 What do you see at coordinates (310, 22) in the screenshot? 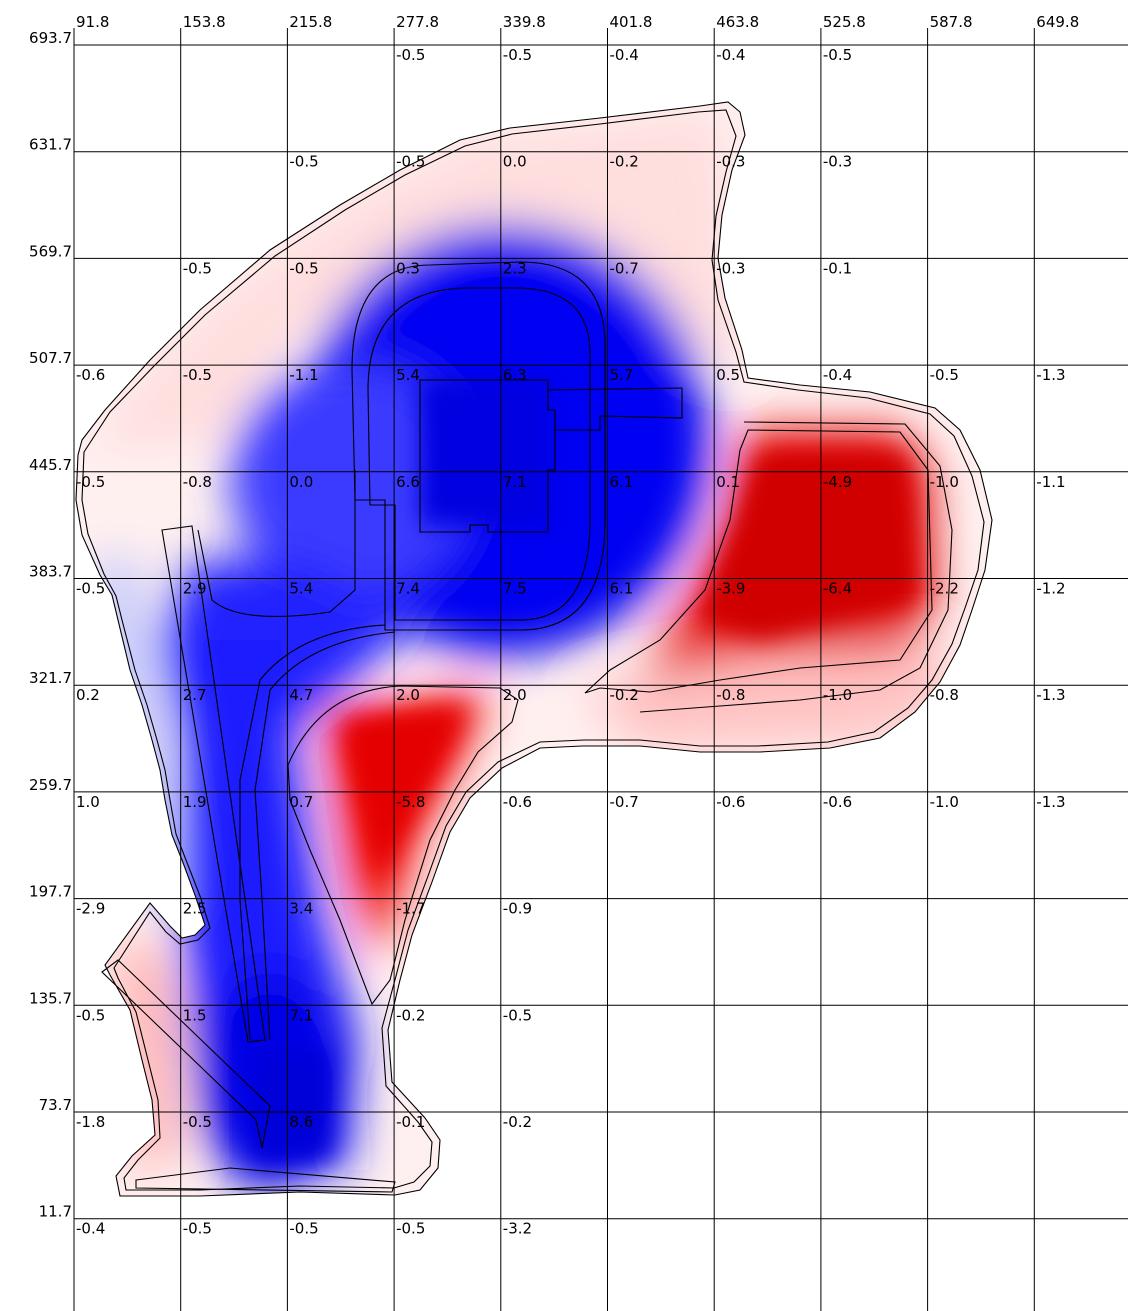
I see `x-tick-label: 215.8` at bounding box center [310, 22].